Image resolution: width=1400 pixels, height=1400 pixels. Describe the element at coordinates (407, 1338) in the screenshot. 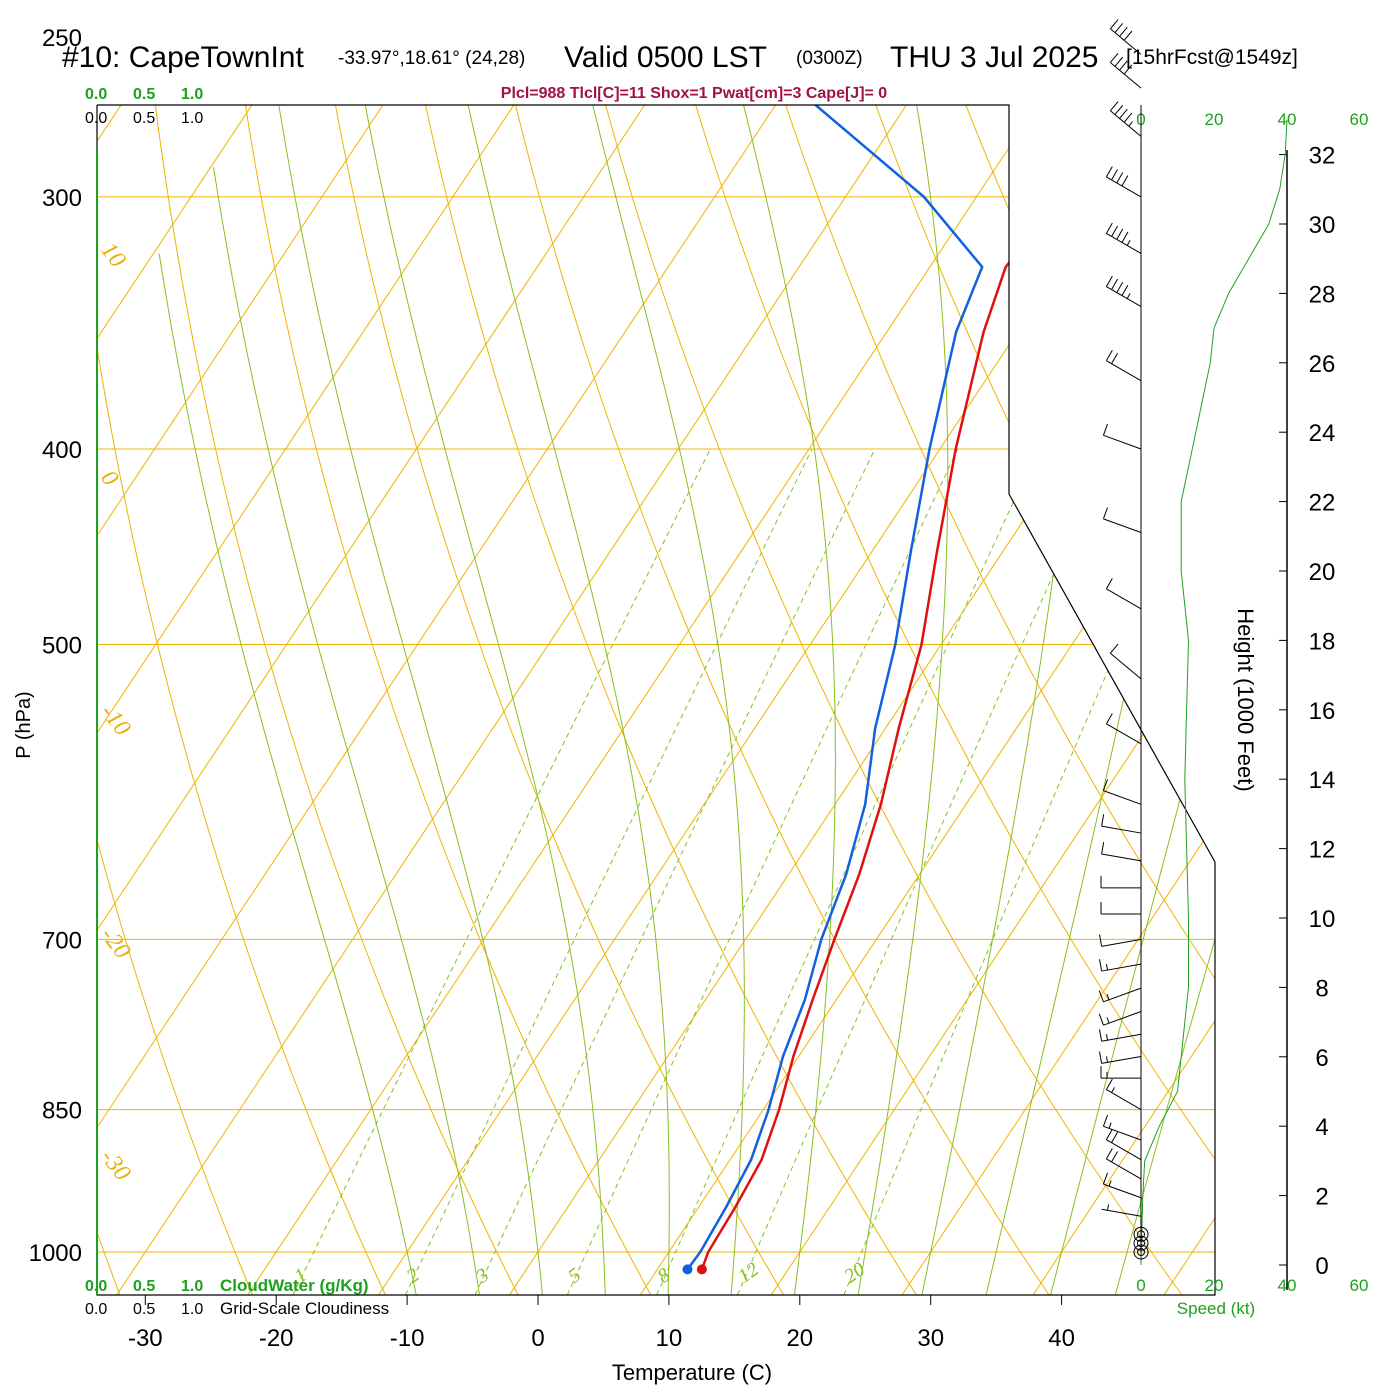

I see `temp-label--10: -10` at that location.